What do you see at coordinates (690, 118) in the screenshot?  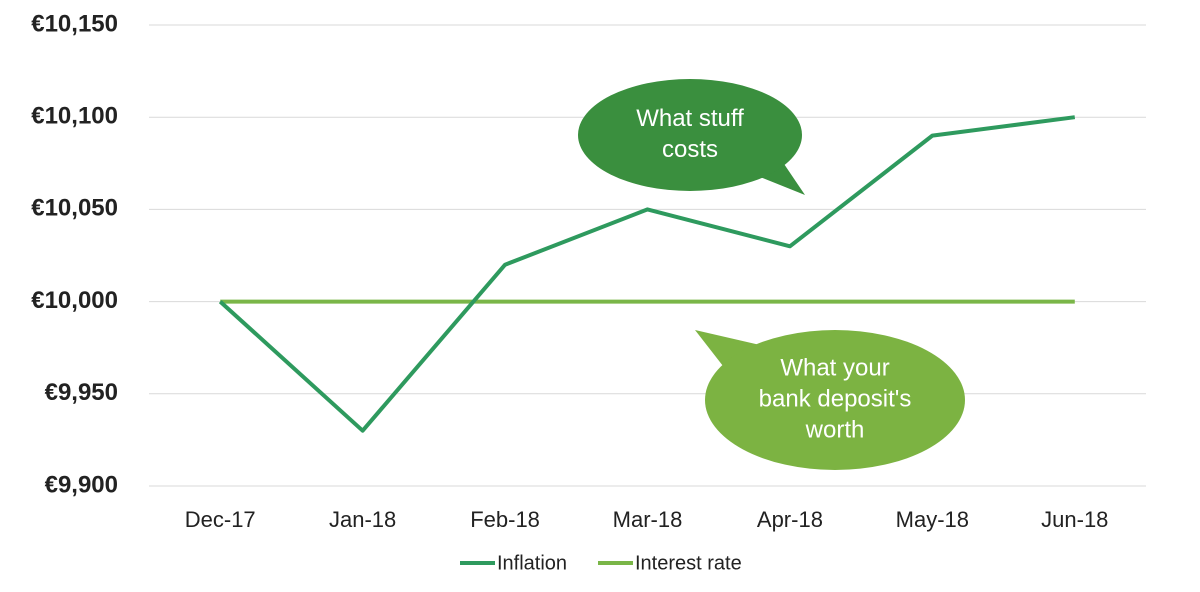 I see `annotation-text: What stuff` at bounding box center [690, 118].